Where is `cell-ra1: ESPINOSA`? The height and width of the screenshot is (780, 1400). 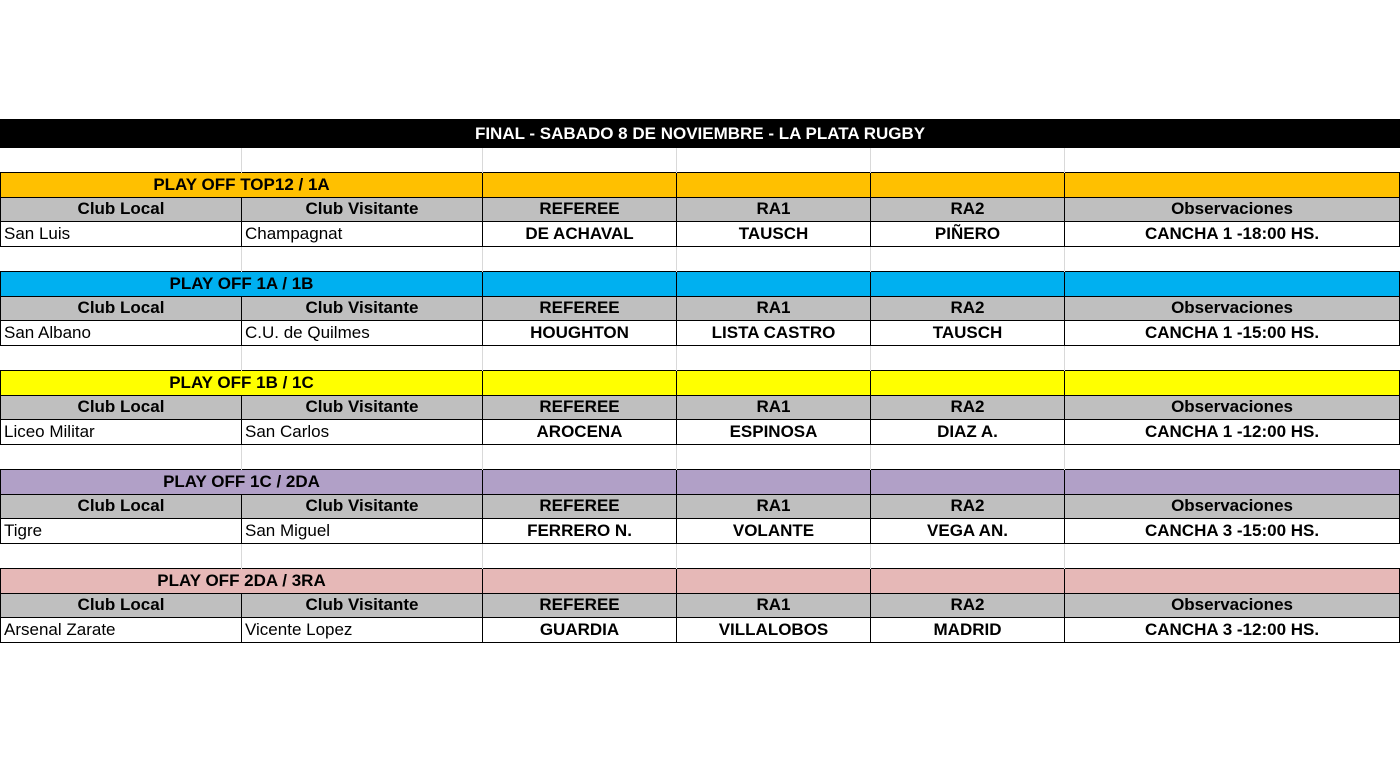
cell-ra1: ESPINOSA is located at coordinates (773, 432).